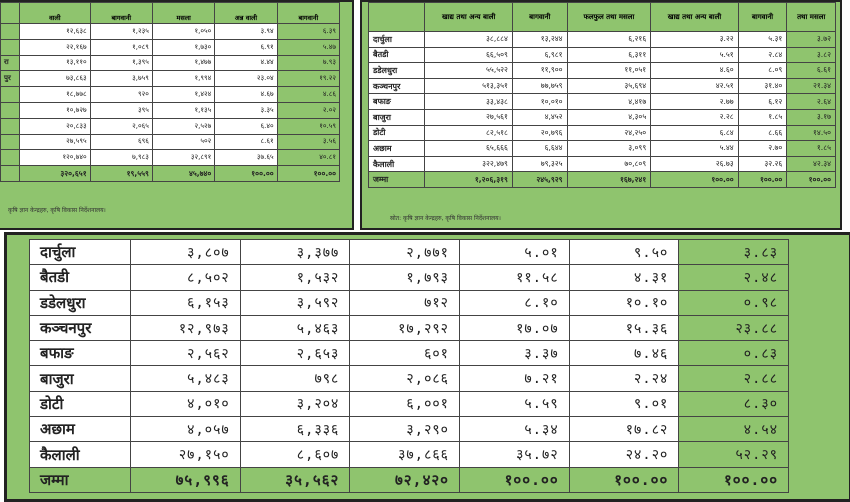 The height and width of the screenshot is (502, 850). I want to click on value-cell: १,५३२, so click(295, 277).